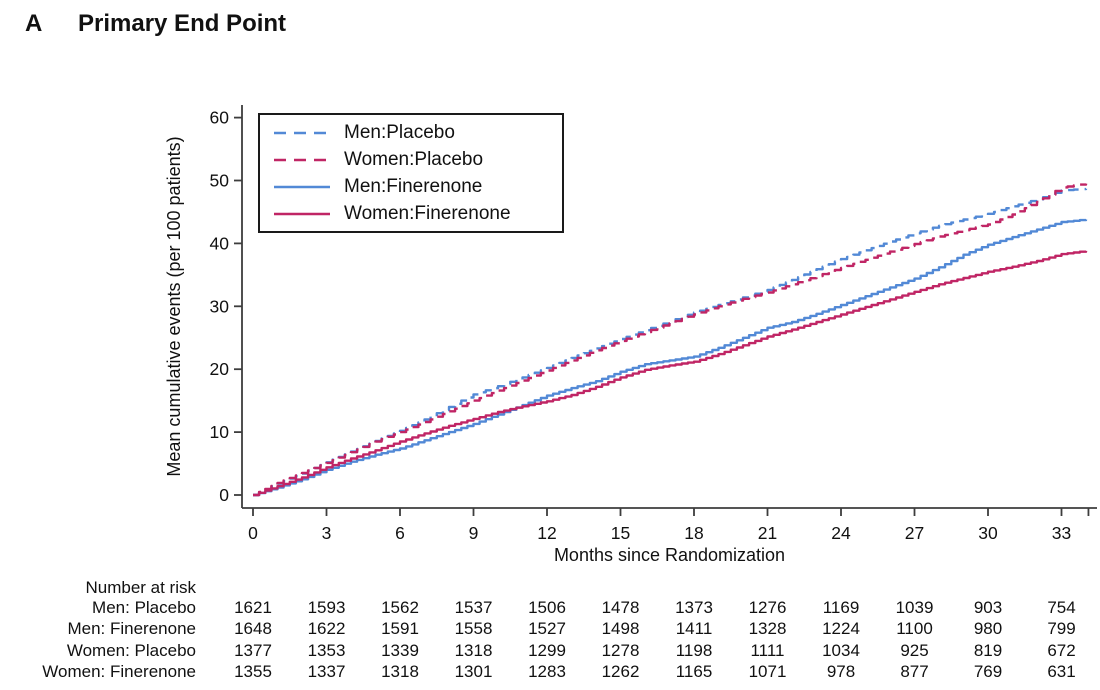  Describe the element at coordinates (1061, 533) in the screenshot. I see `x-tick-label: 33` at that location.